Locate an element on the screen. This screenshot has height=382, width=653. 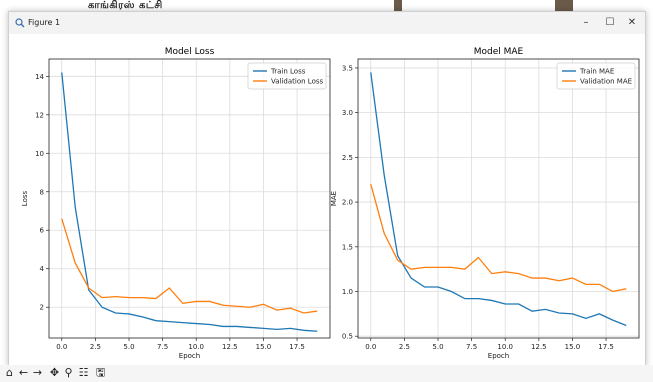
y-tick-label: 8 is located at coordinates (42, 192).